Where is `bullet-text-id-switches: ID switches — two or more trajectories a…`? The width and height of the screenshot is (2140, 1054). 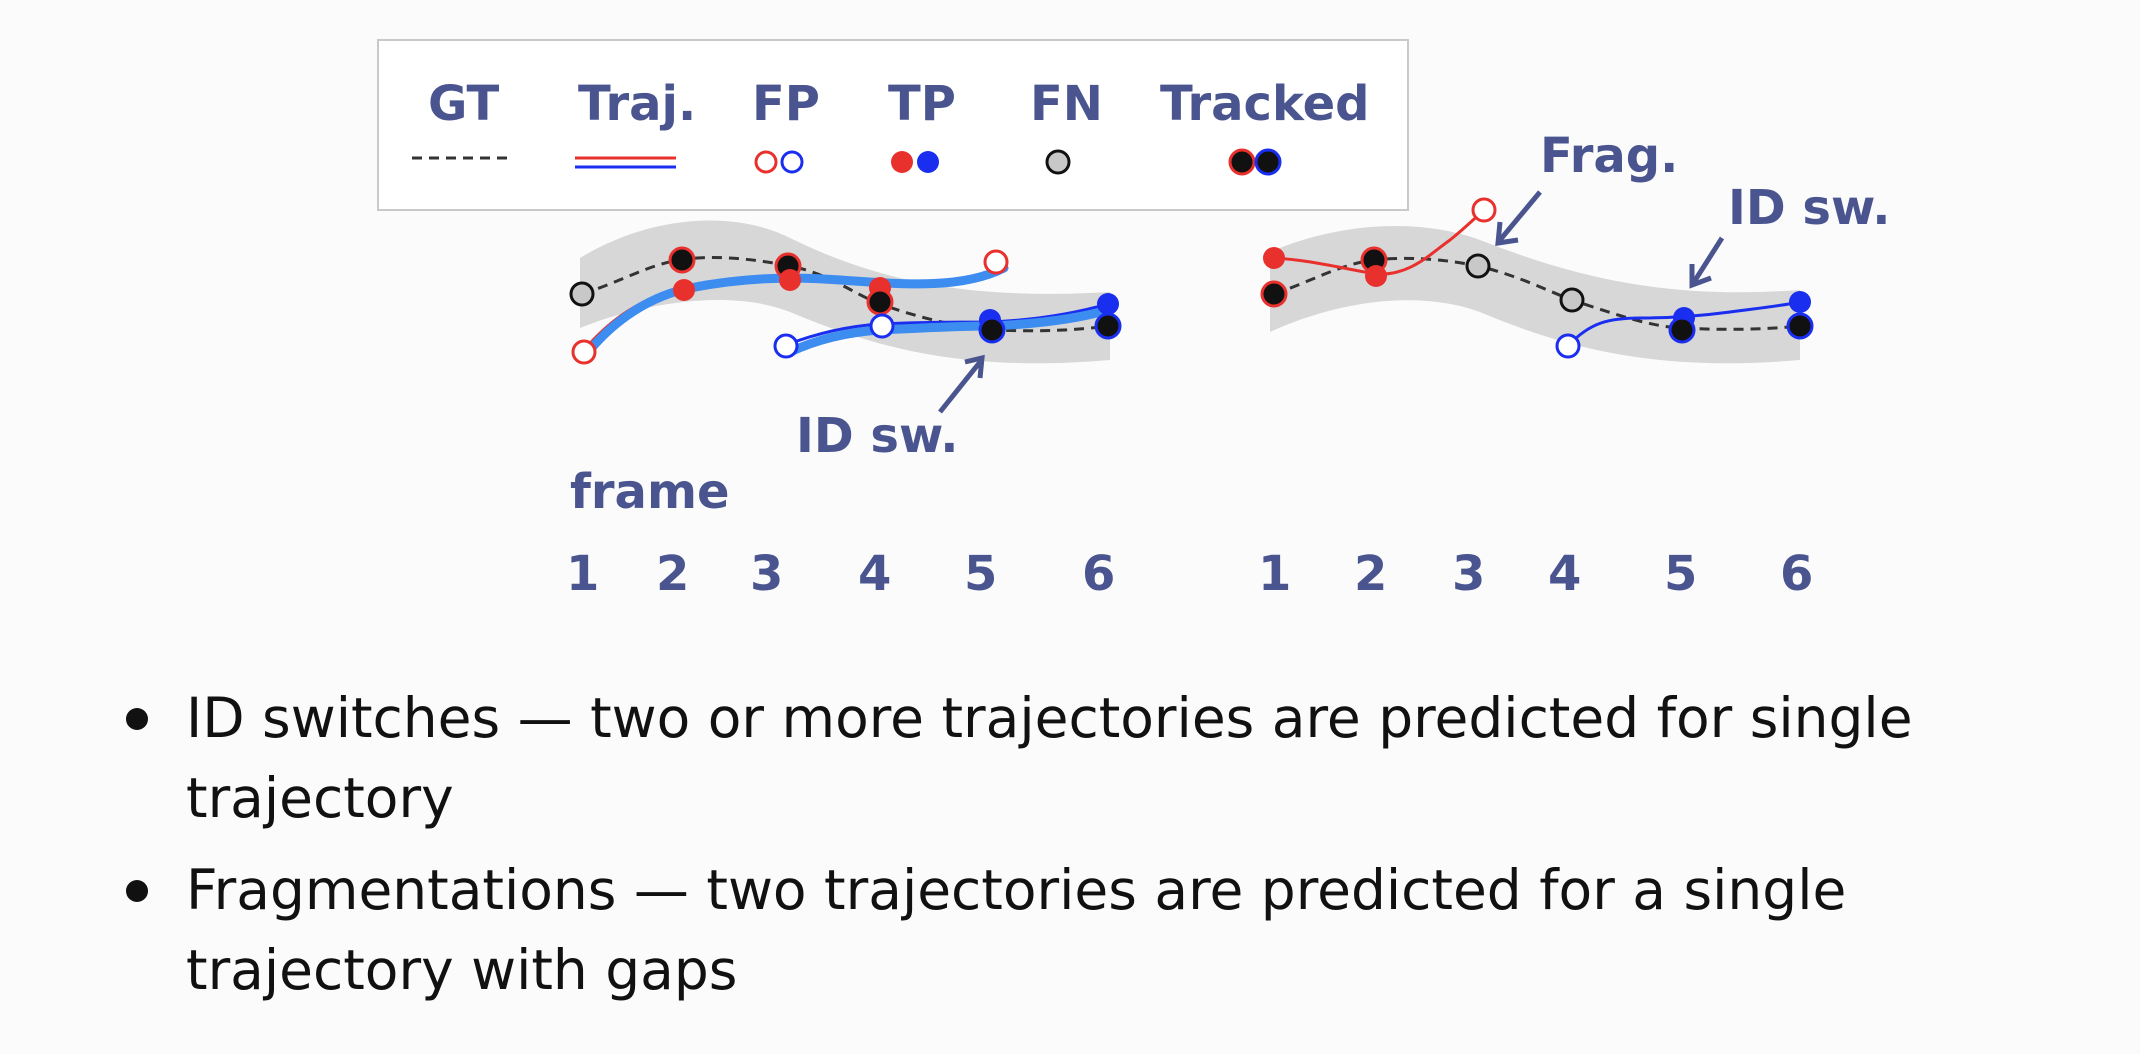 bullet-text-id-switches: ID switches — two or more trajectories a… is located at coordinates (1049, 758).